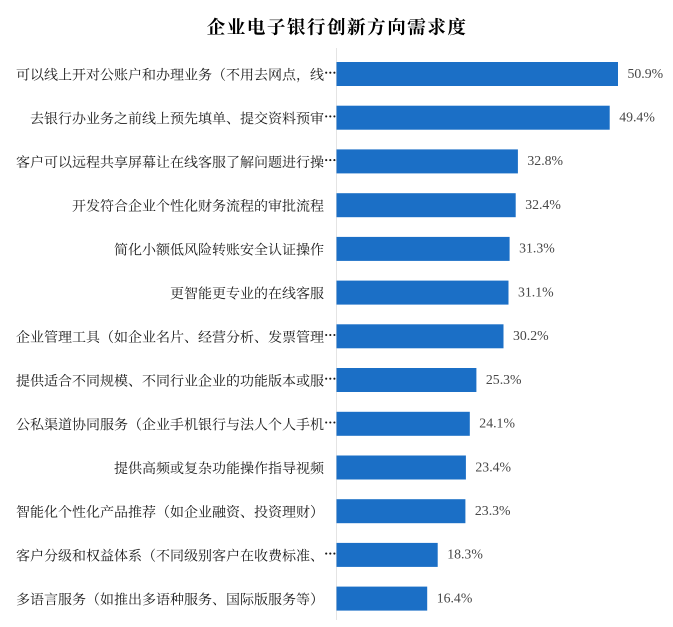  Describe the element at coordinates (493, 510) in the screenshot. I see `svg-text: 23.3%` at that location.